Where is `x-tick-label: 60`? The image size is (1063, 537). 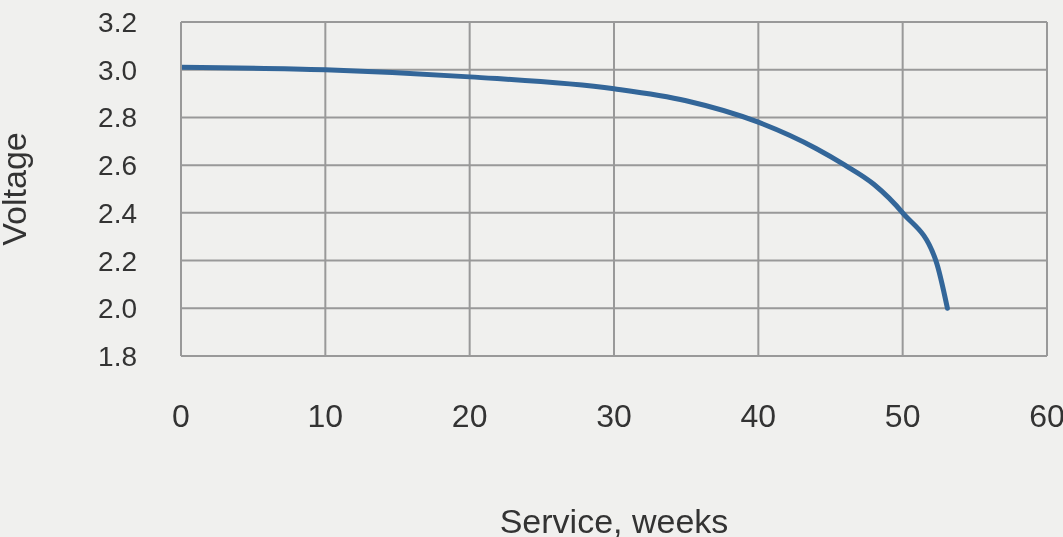
x-tick-label: 60 is located at coordinates (1046, 415).